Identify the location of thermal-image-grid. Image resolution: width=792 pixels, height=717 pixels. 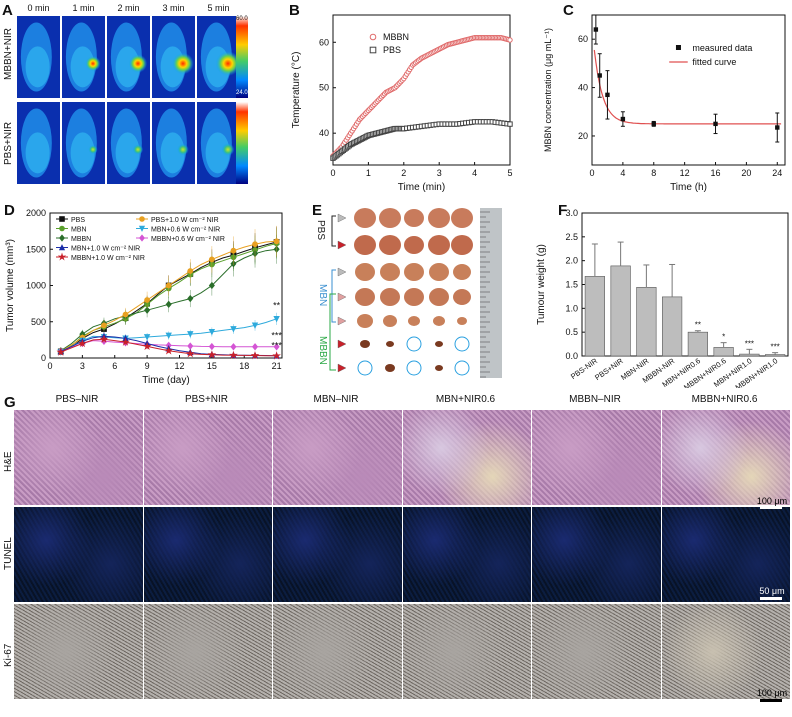
(132, 100).